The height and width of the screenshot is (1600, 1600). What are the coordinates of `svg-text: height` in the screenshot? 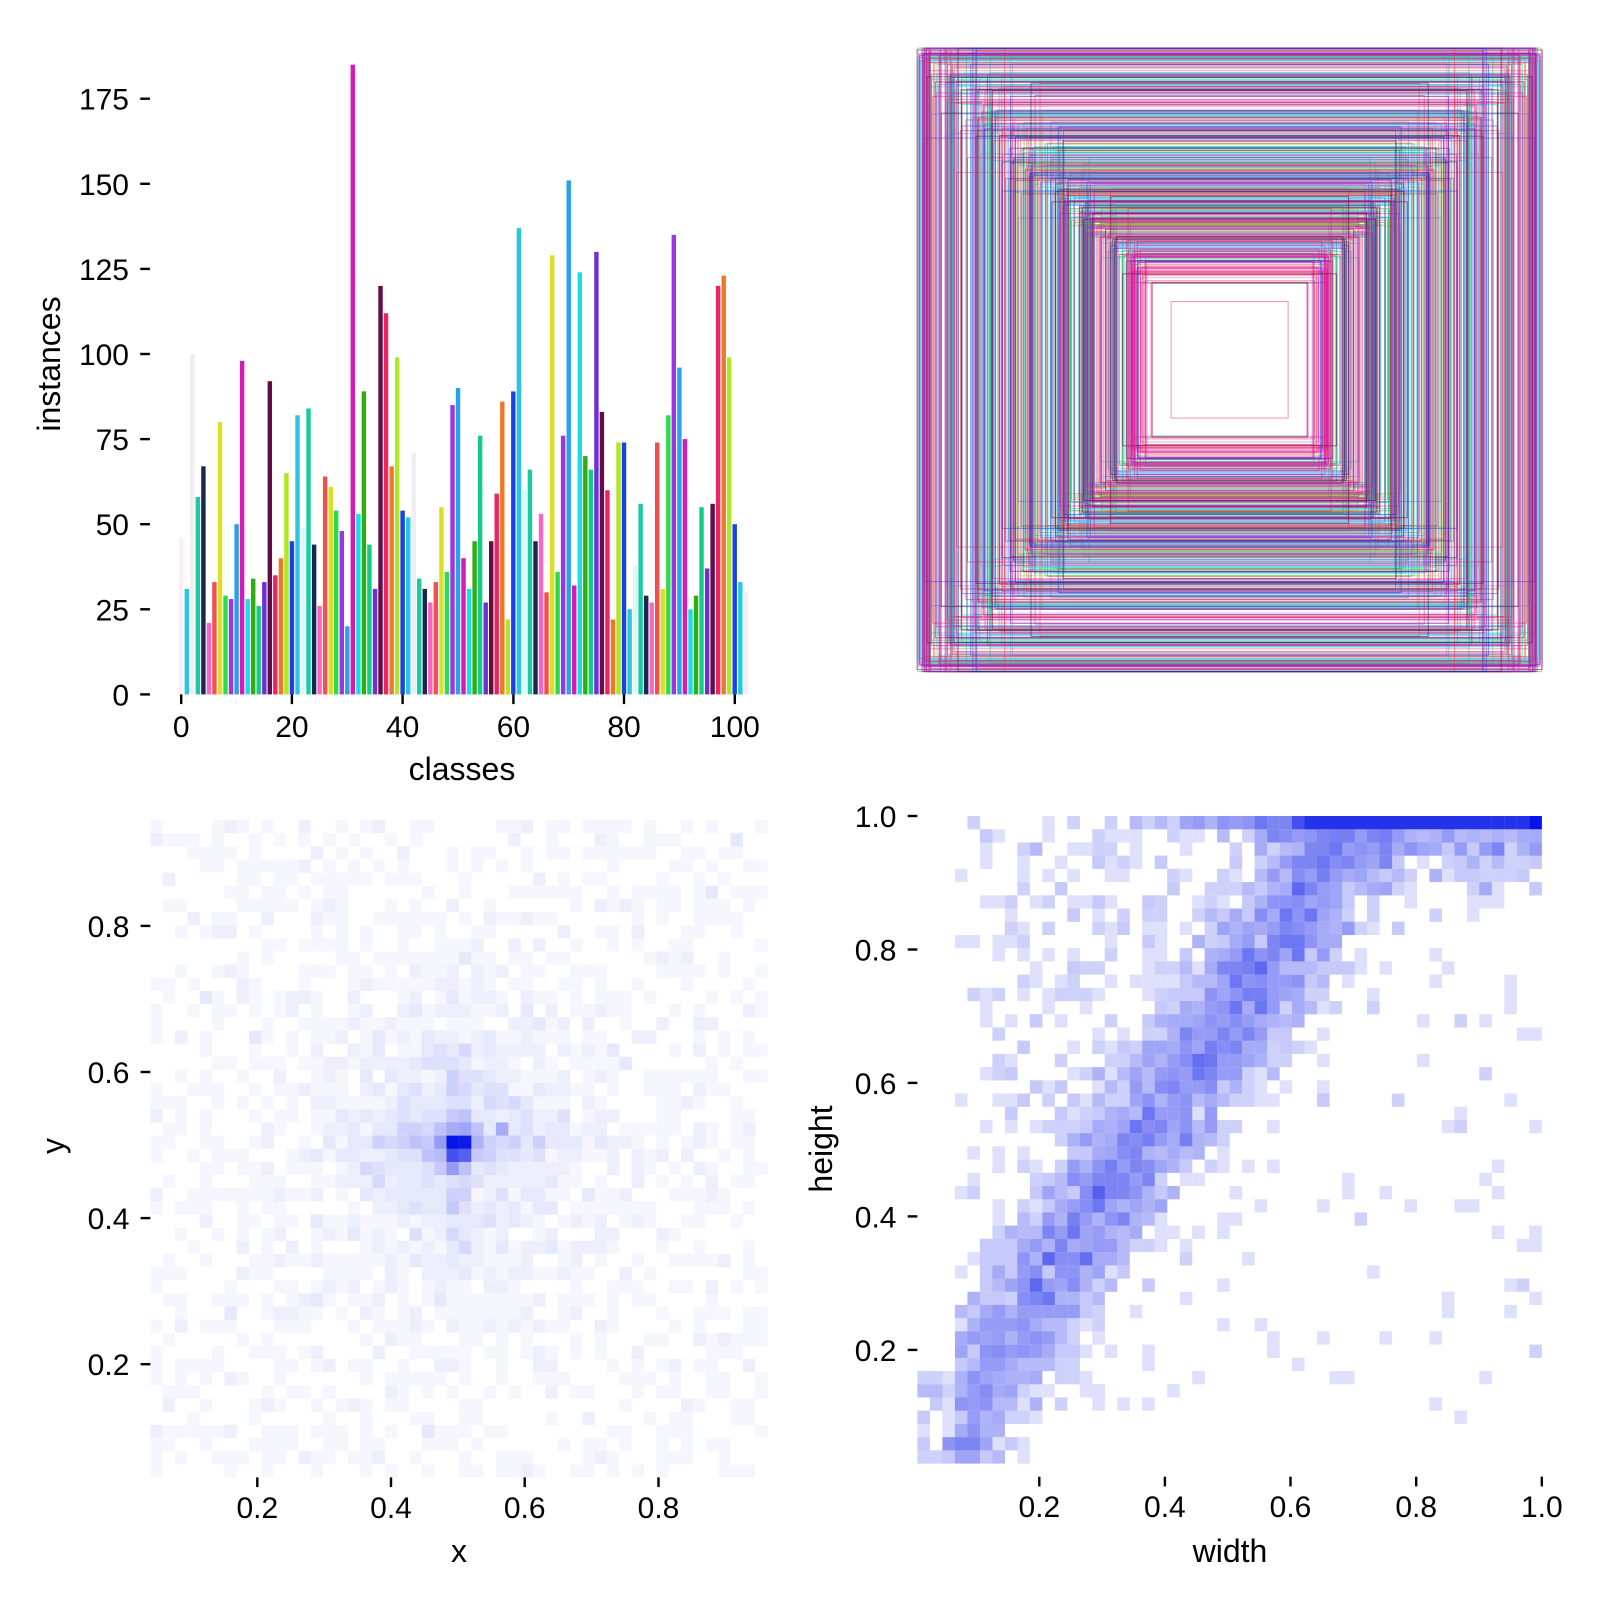 It's located at (821, 1148).